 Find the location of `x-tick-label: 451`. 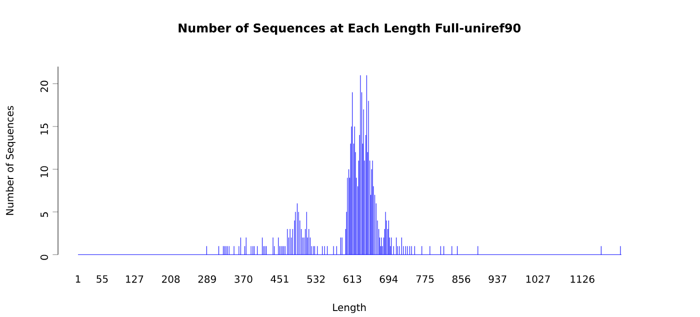

x-tick-label: 451 is located at coordinates (279, 279).